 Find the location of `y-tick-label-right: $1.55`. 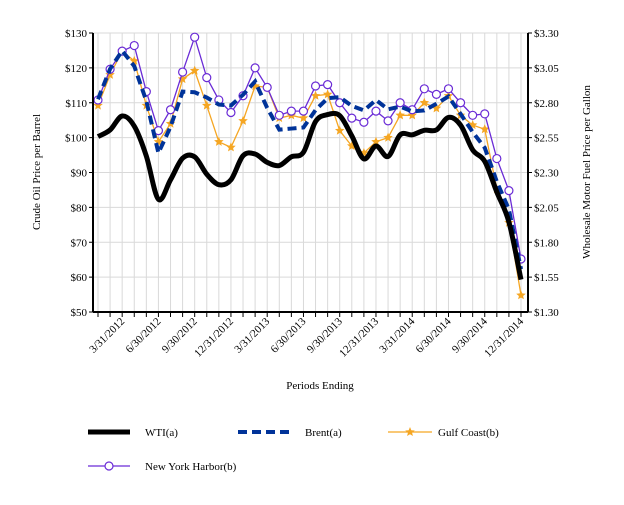

y-tick-label-right: $1.55 is located at coordinates (546, 278).